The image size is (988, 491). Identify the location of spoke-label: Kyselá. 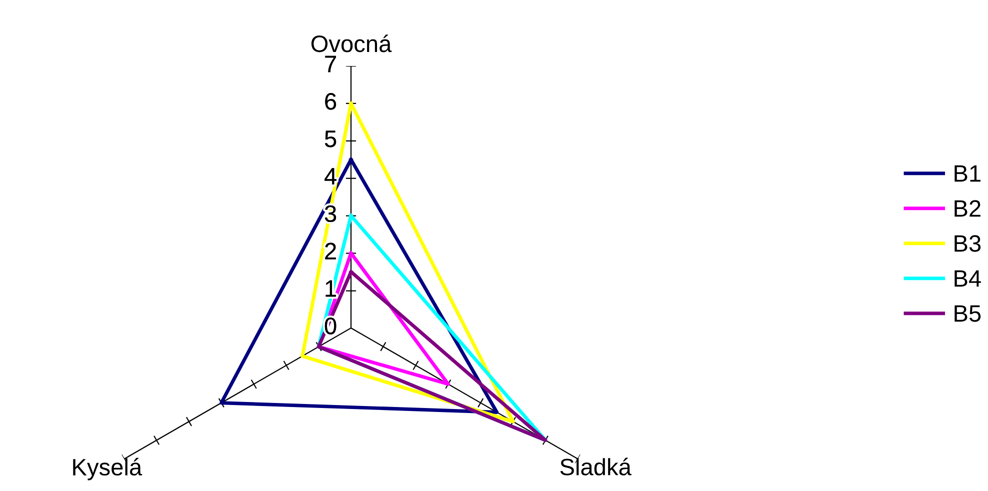
(107, 469).